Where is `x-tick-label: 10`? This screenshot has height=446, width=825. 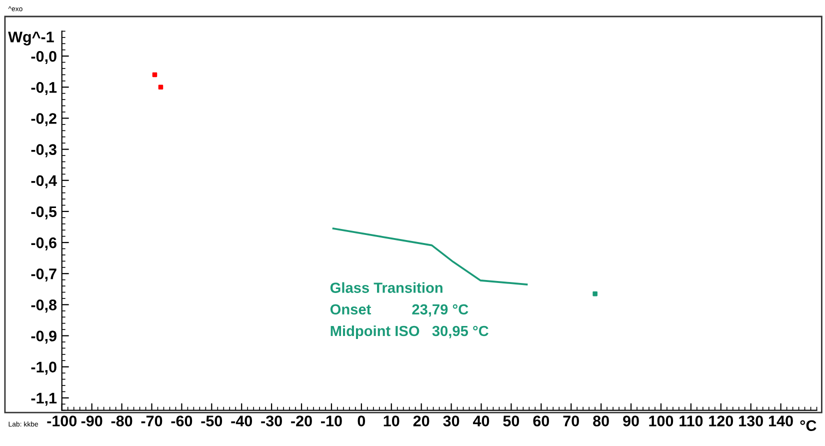 x-tick-label: 10 is located at coordinates (392, 421).